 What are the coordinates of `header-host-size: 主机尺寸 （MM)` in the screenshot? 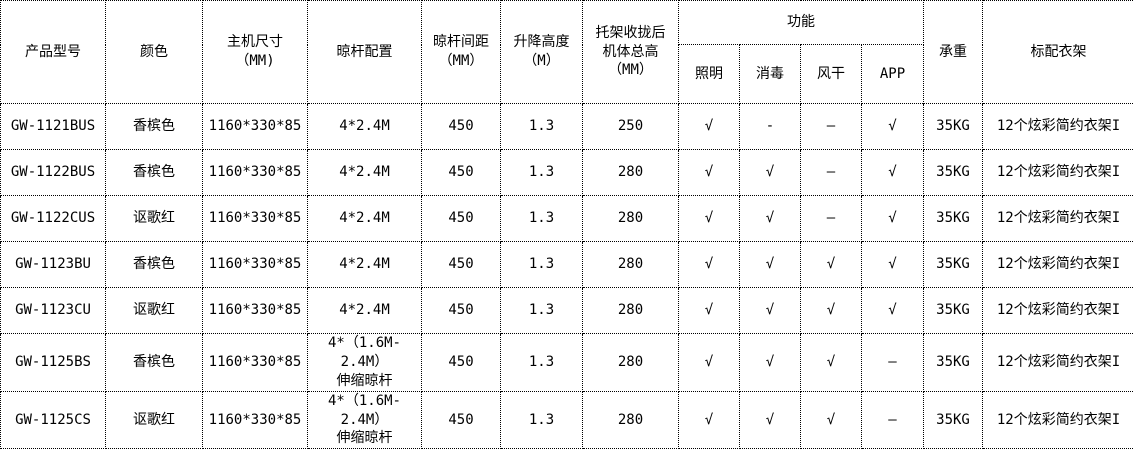 It's located at (255, 52).